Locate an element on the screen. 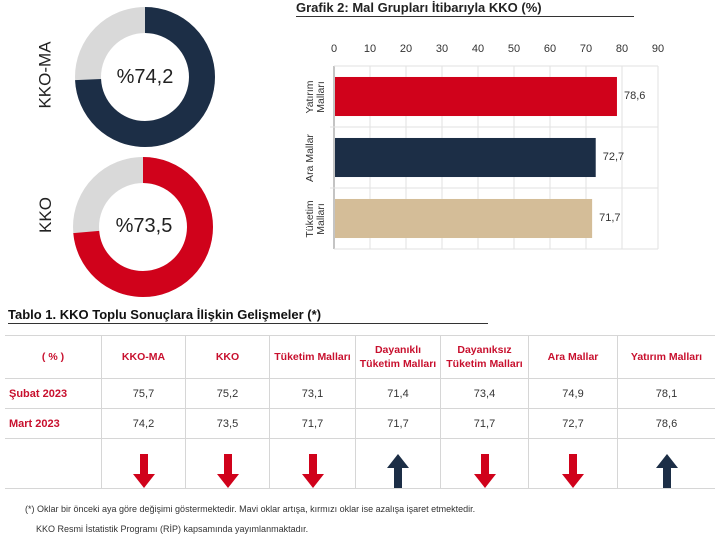  header-cell: Yatırım Malları is located at coordinates (666, 357).